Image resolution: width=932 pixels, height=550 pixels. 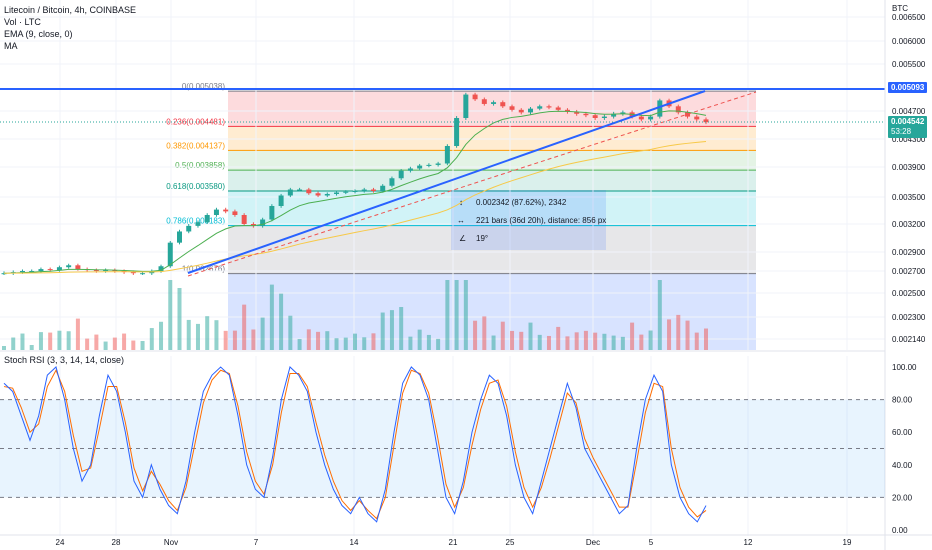 What do you see at coordinates (11, 46) in the screenshot?
I see `ma-label: MA` at bounding box center [11, 46].